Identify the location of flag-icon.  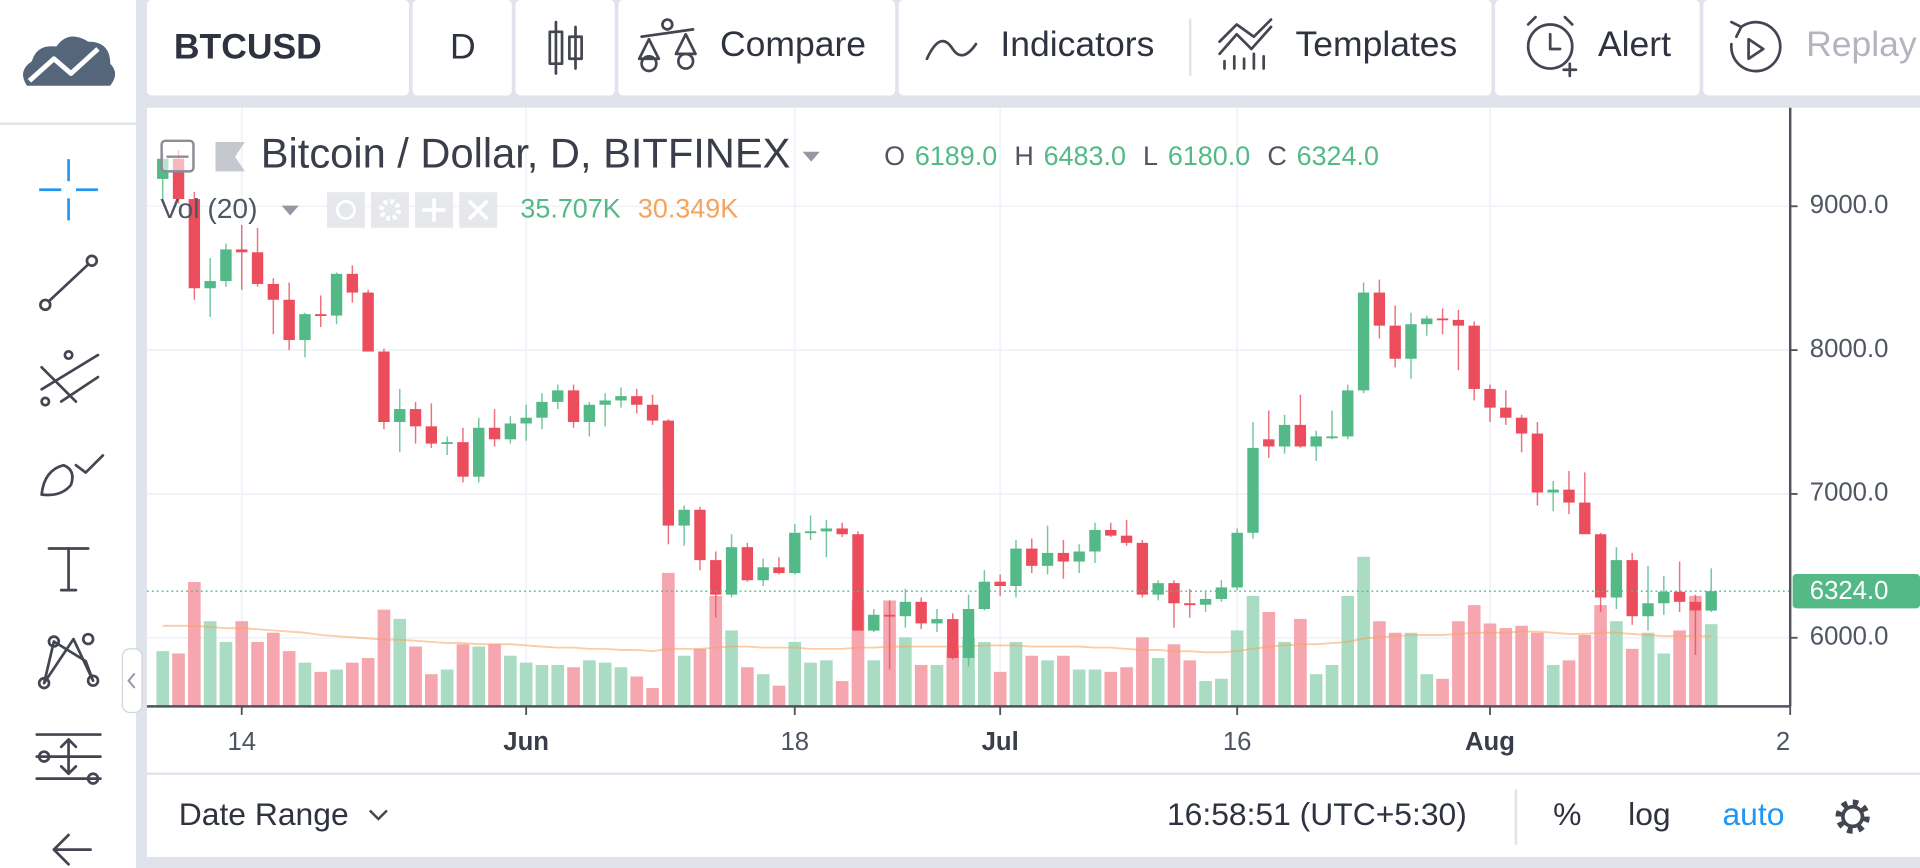
(230, 157).